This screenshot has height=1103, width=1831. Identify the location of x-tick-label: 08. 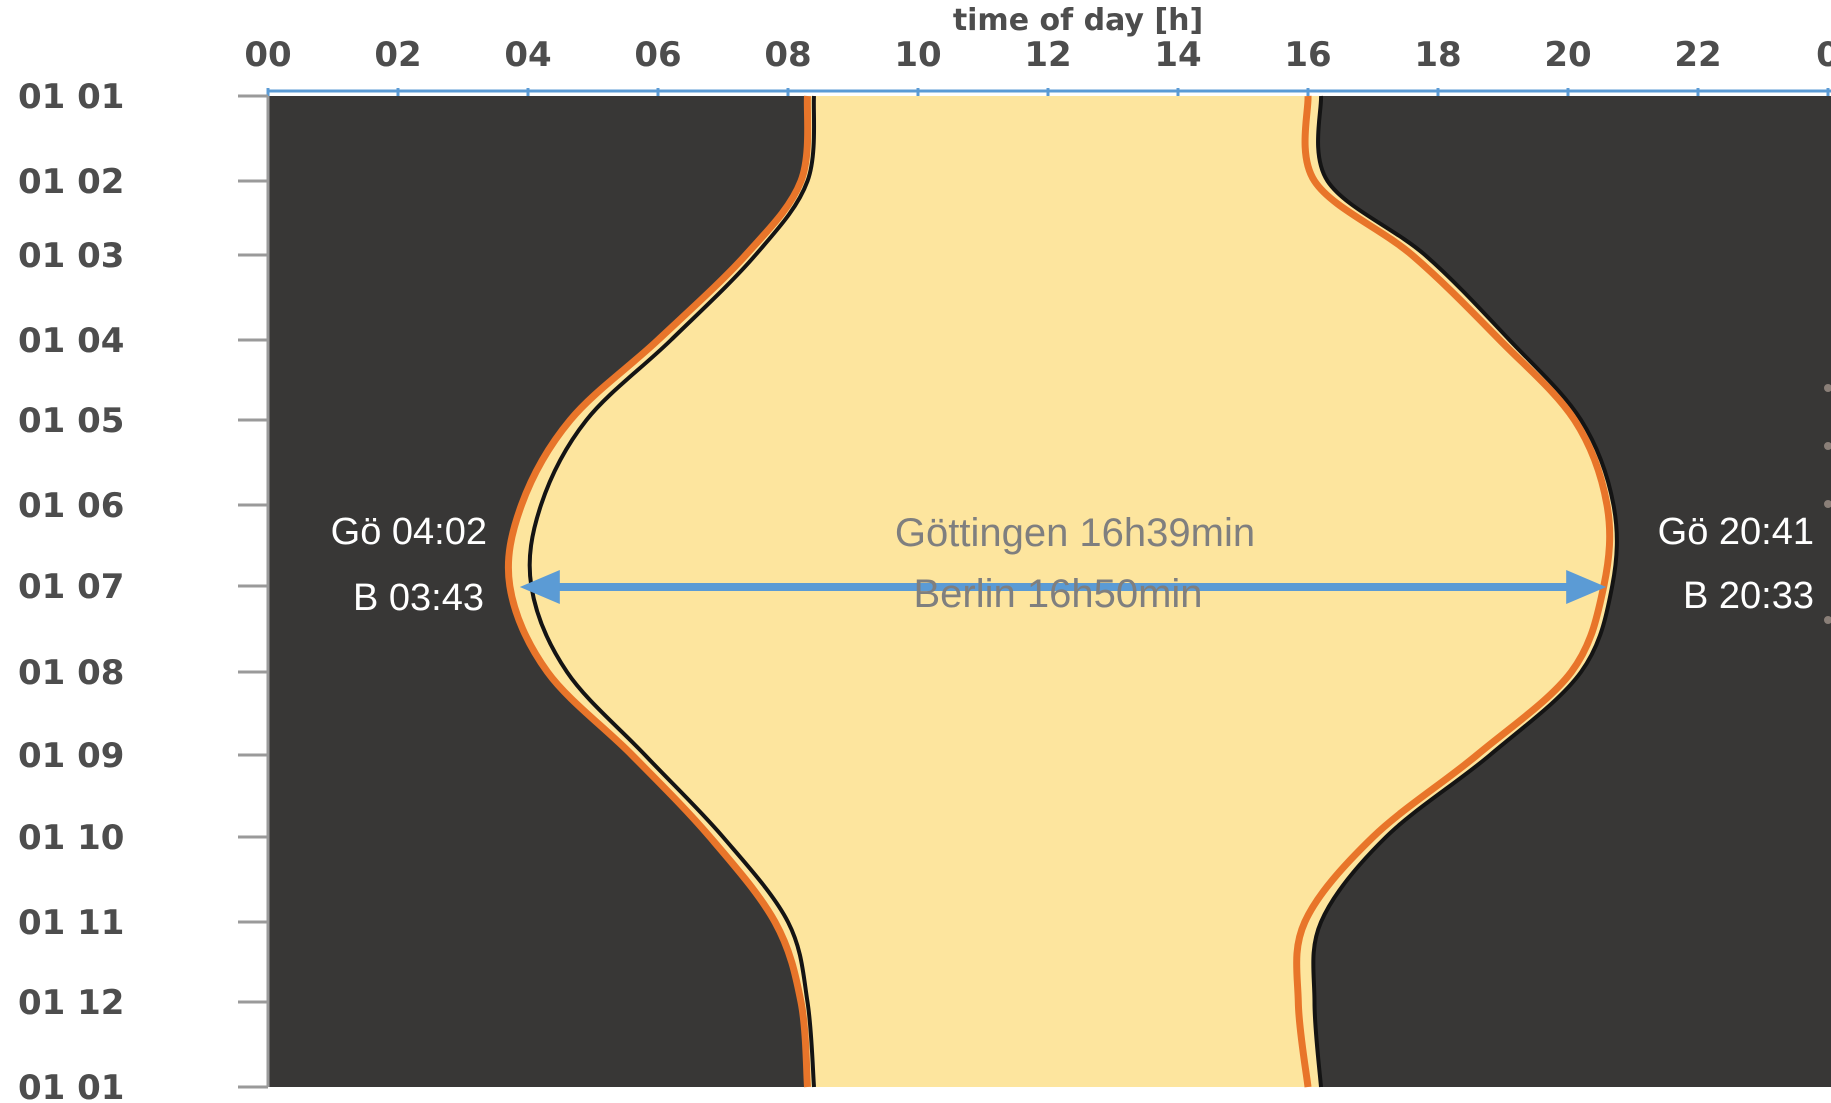
(787, 55).